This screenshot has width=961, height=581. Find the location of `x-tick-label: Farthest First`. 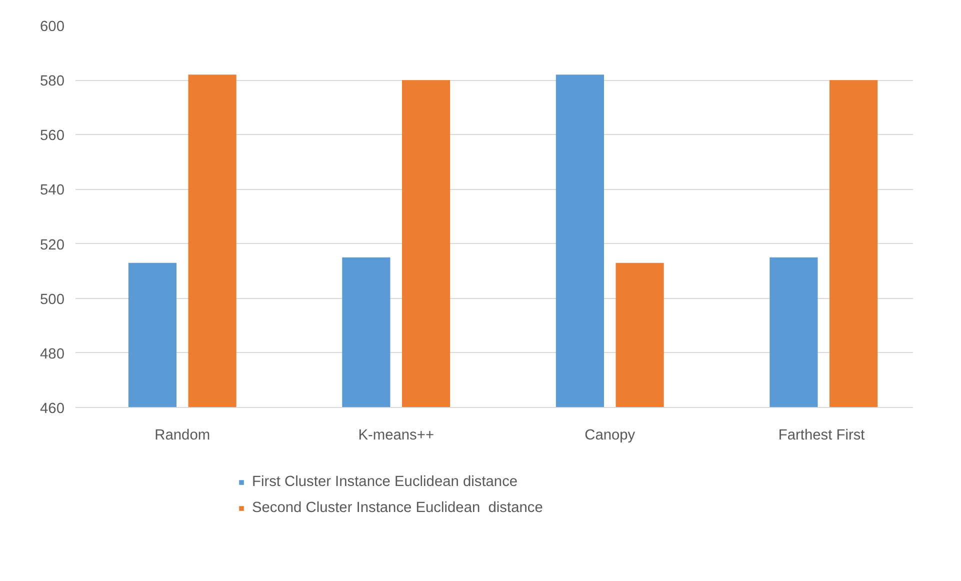

x-tick-label: Farthest First is located at coordinates (821, 436).